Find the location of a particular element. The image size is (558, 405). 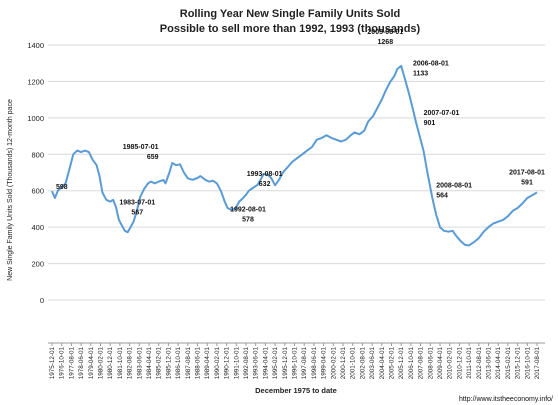

x-tick-label: 2013-06-01 is located at coordinates (489, 363).